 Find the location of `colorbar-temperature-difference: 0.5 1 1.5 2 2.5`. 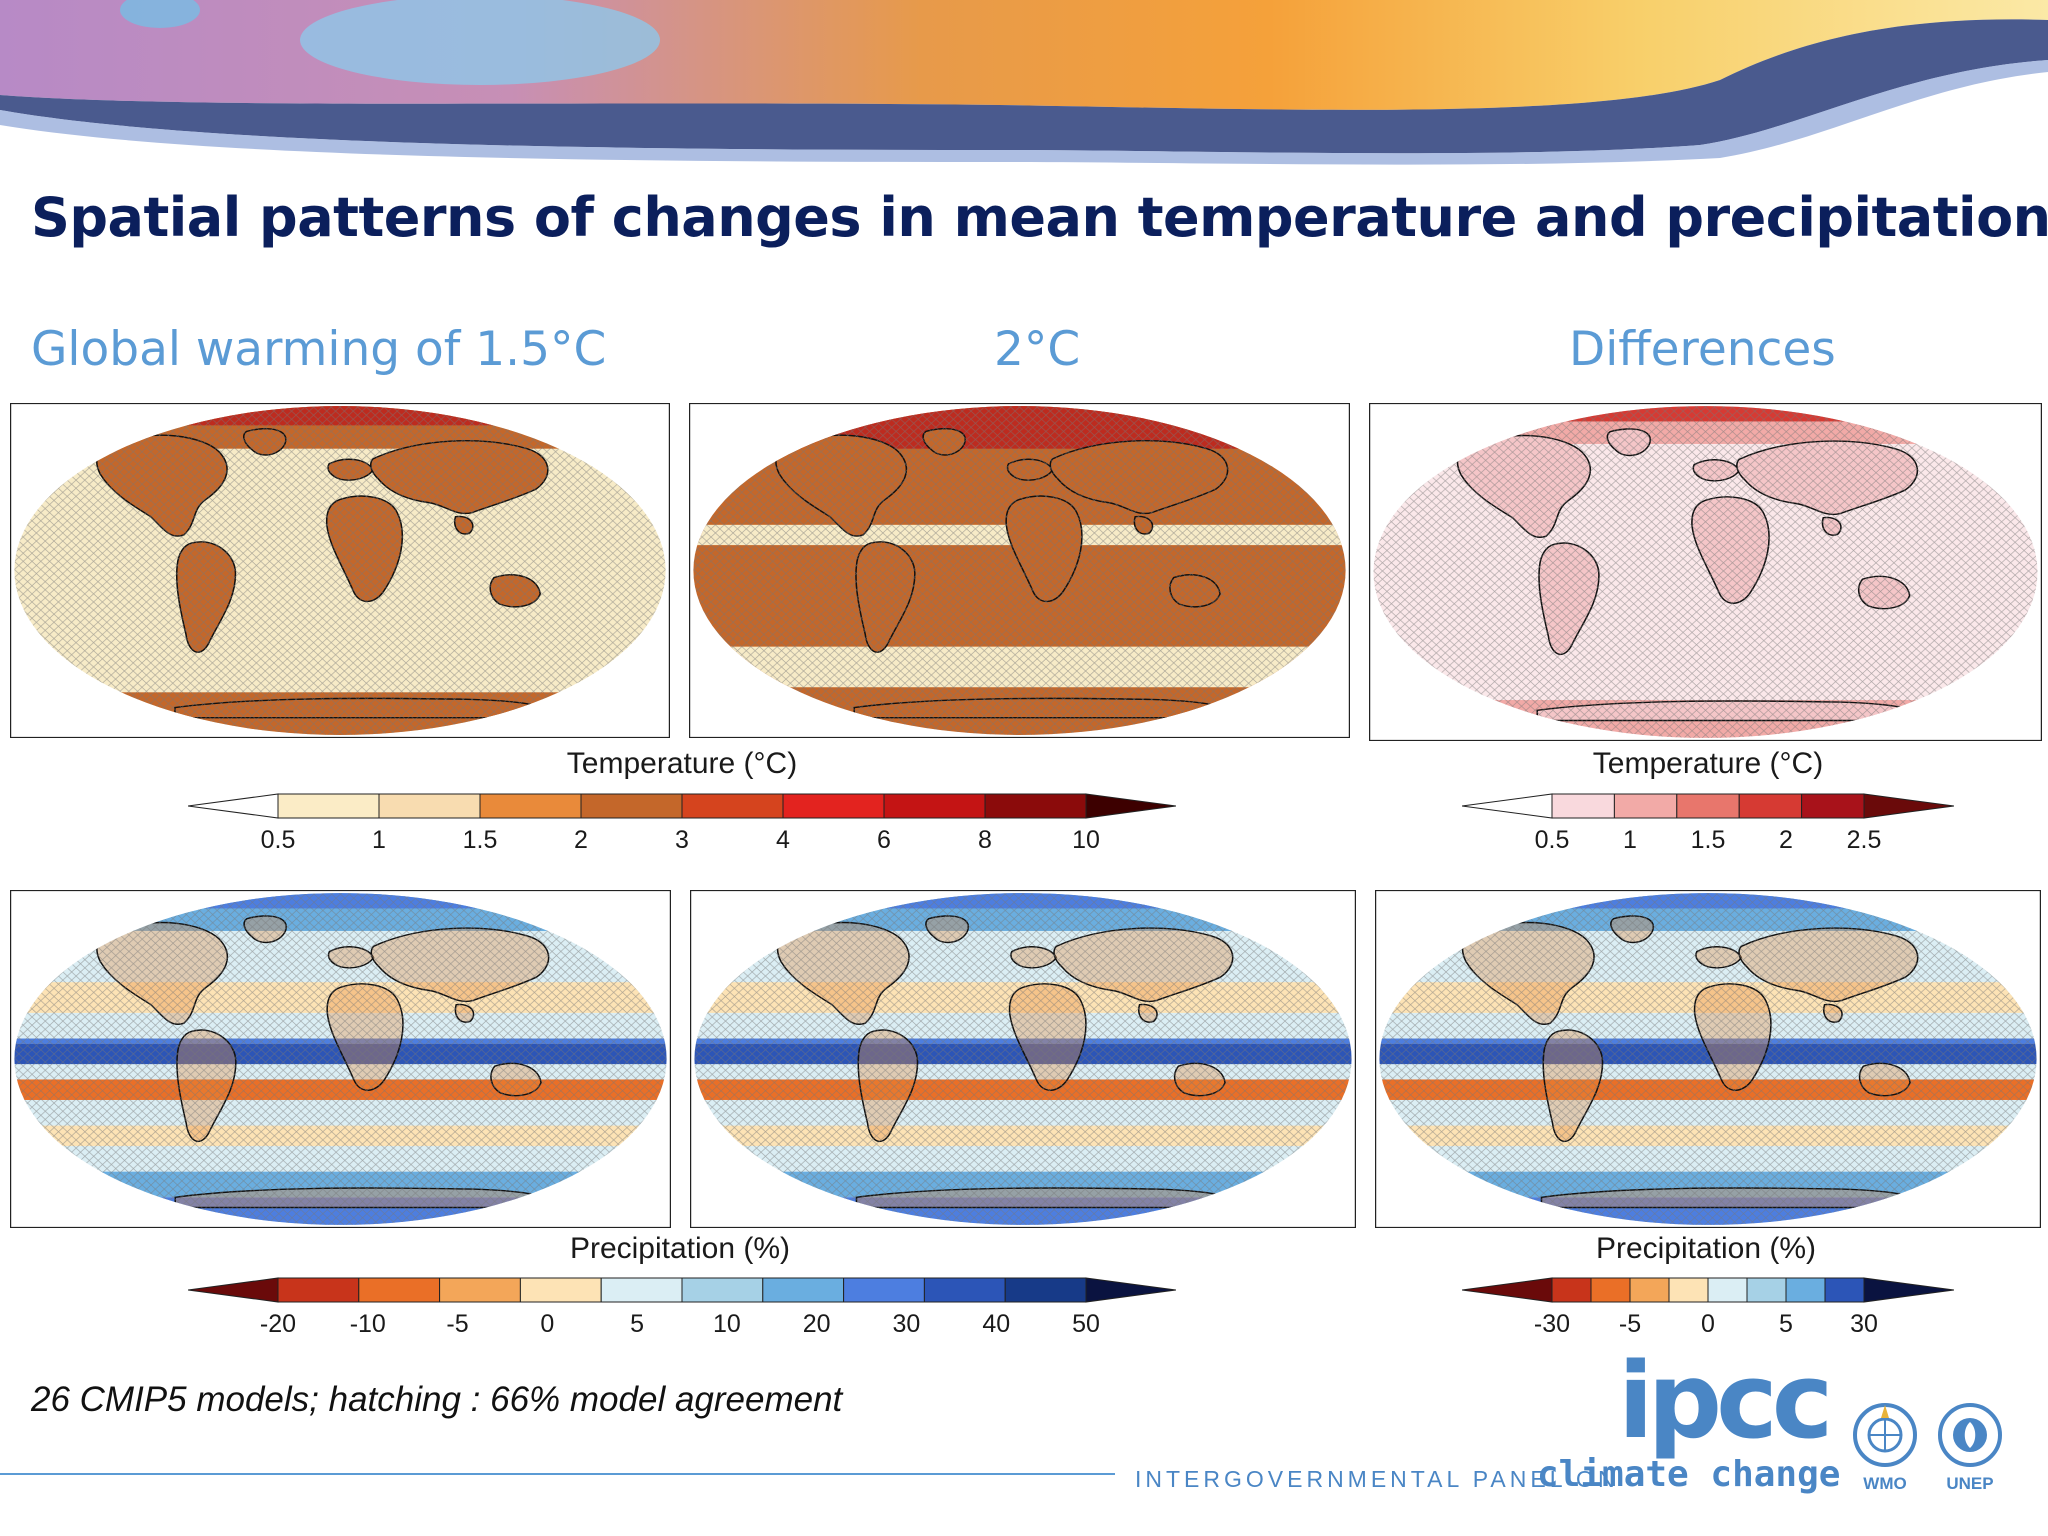

colorbar-temperature-difference: 0.5 1 1.5 2 2.5 is located at coordinates (1708, 823).